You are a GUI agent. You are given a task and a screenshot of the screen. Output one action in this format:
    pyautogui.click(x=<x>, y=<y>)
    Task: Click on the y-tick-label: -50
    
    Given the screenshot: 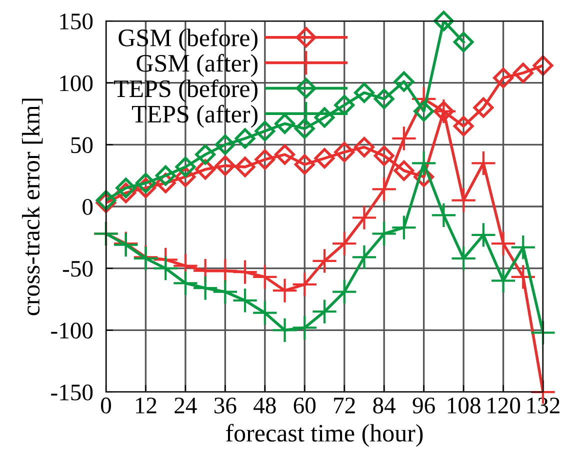 What is the action you would take?
    pyautogui.click(x=77, y=268)
    